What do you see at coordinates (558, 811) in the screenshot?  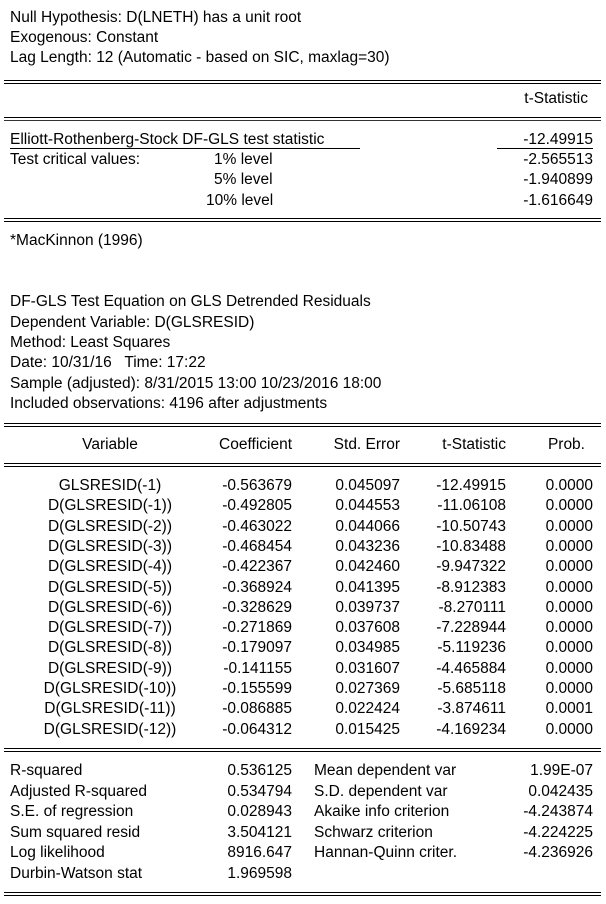 I see `stat-value: -4.243874` at bounding box center [558, 811].